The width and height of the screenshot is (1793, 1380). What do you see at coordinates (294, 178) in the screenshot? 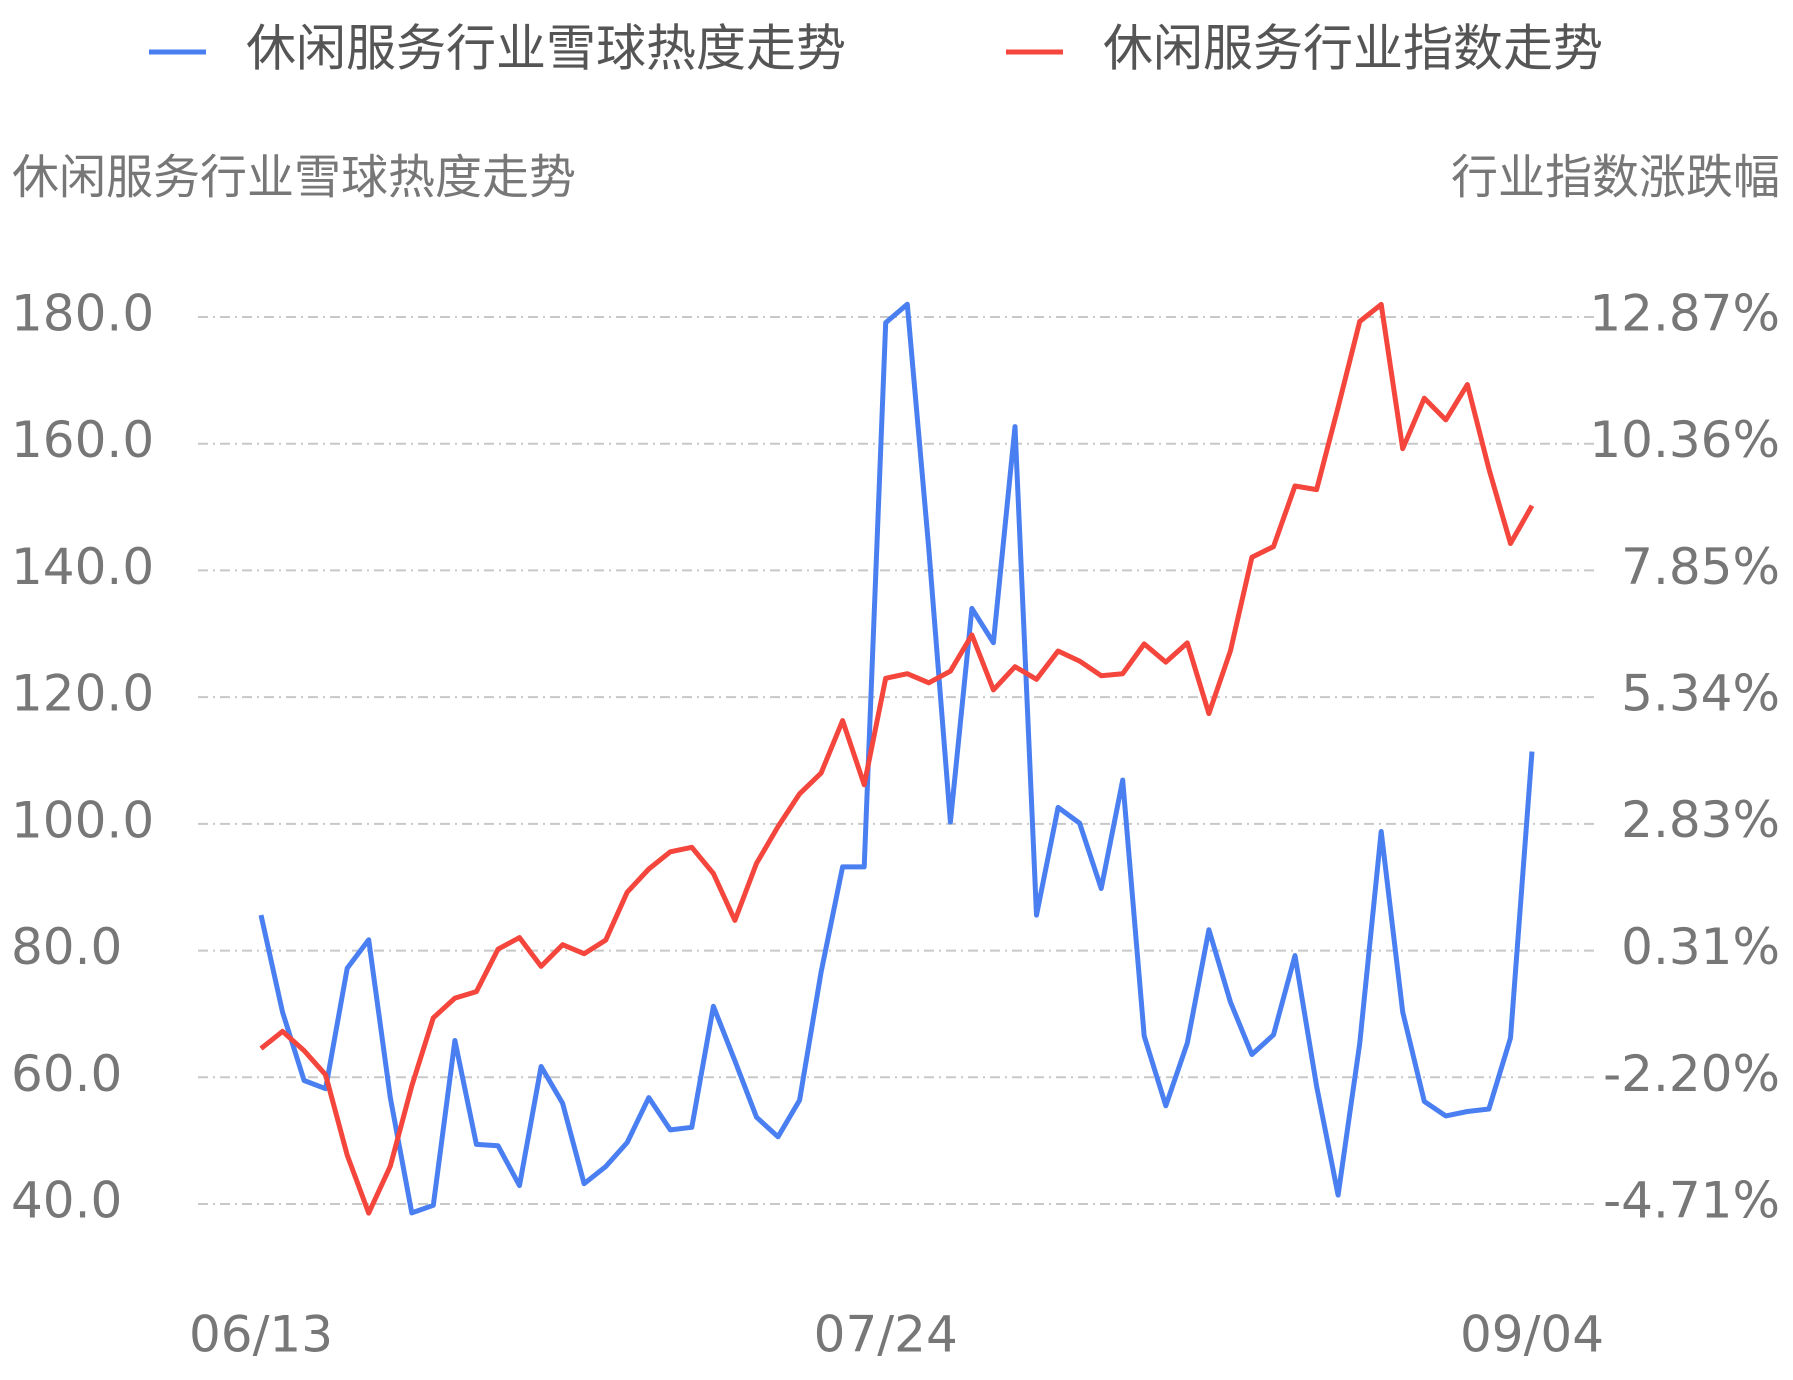
I see `y-axis-title: 休闲服务行业雪球热度走势` at bounding box center [294, 178].